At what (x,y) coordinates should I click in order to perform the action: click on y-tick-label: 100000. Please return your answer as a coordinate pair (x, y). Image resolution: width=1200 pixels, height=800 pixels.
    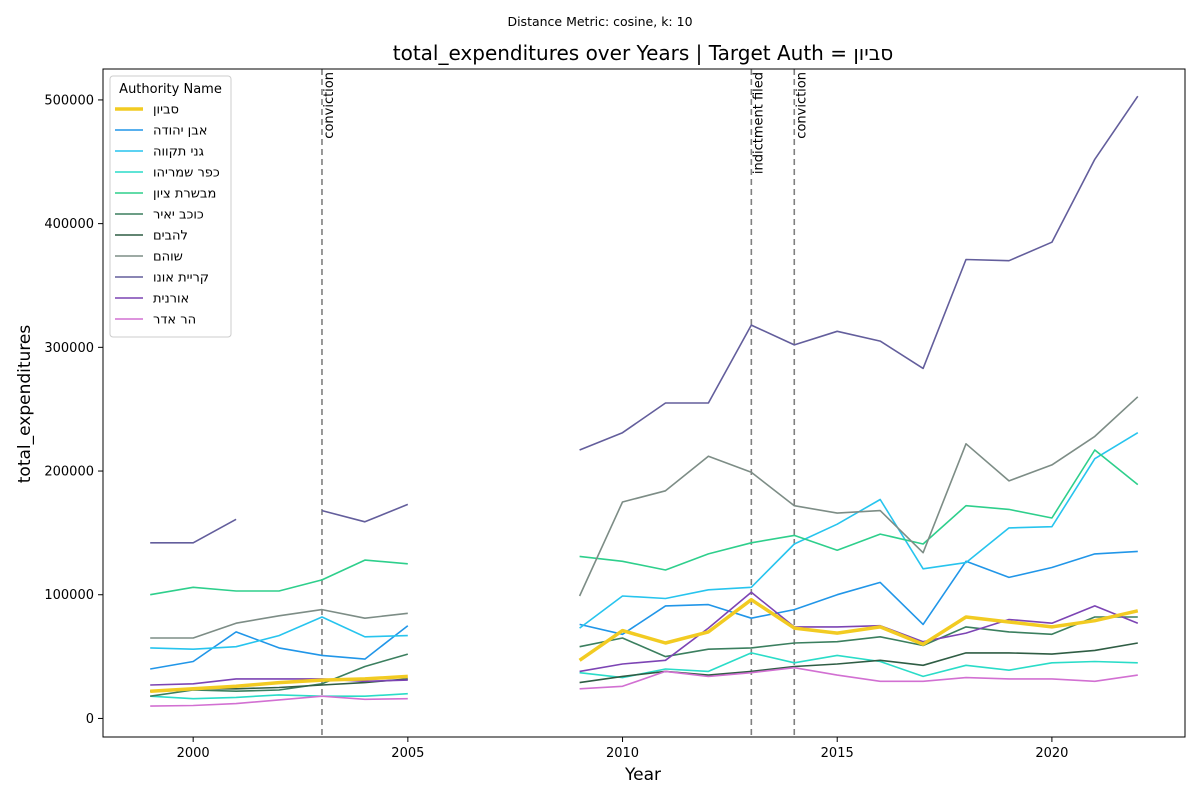
    Looking at the image, I should click on (69, 595).